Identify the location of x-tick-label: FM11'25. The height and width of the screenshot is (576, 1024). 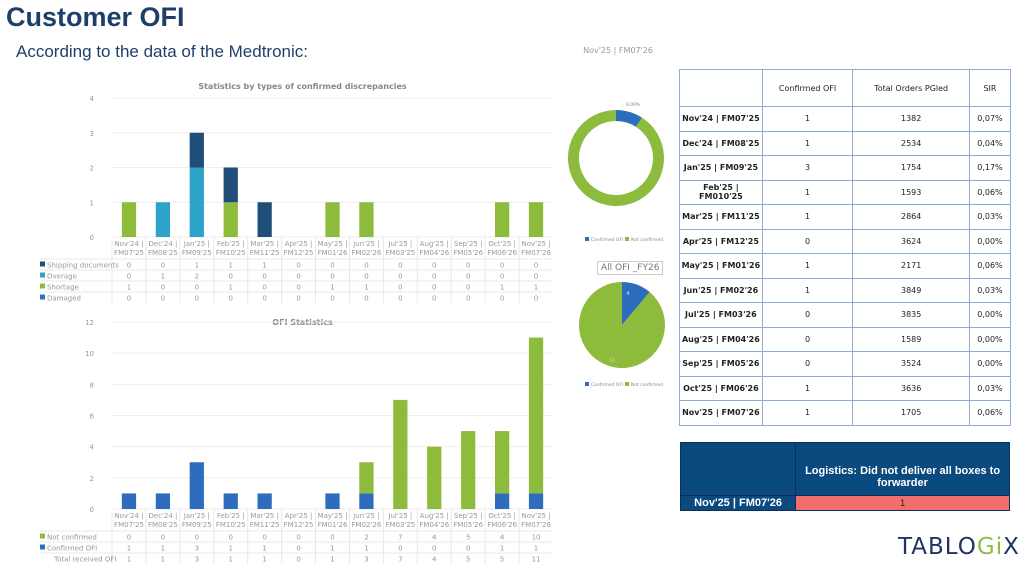
(265, 253).